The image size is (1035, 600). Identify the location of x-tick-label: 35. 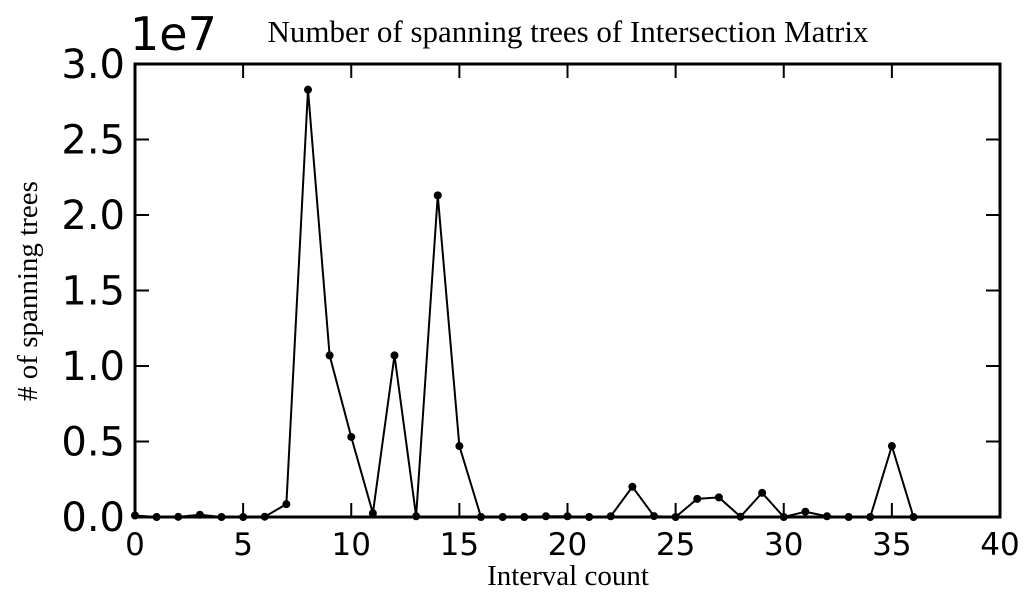
(891, 545).